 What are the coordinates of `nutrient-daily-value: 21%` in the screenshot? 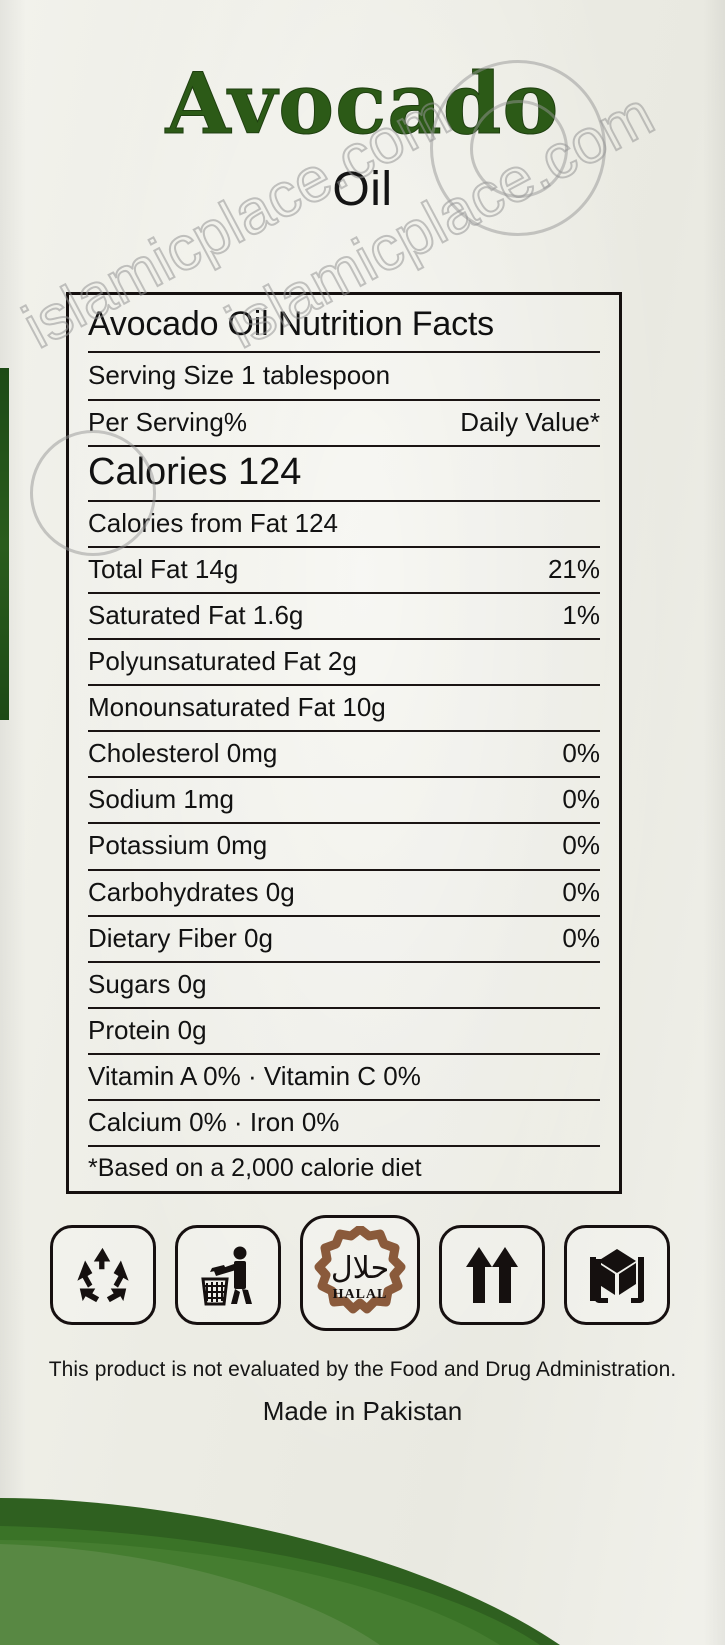 It's located at (573, 568).